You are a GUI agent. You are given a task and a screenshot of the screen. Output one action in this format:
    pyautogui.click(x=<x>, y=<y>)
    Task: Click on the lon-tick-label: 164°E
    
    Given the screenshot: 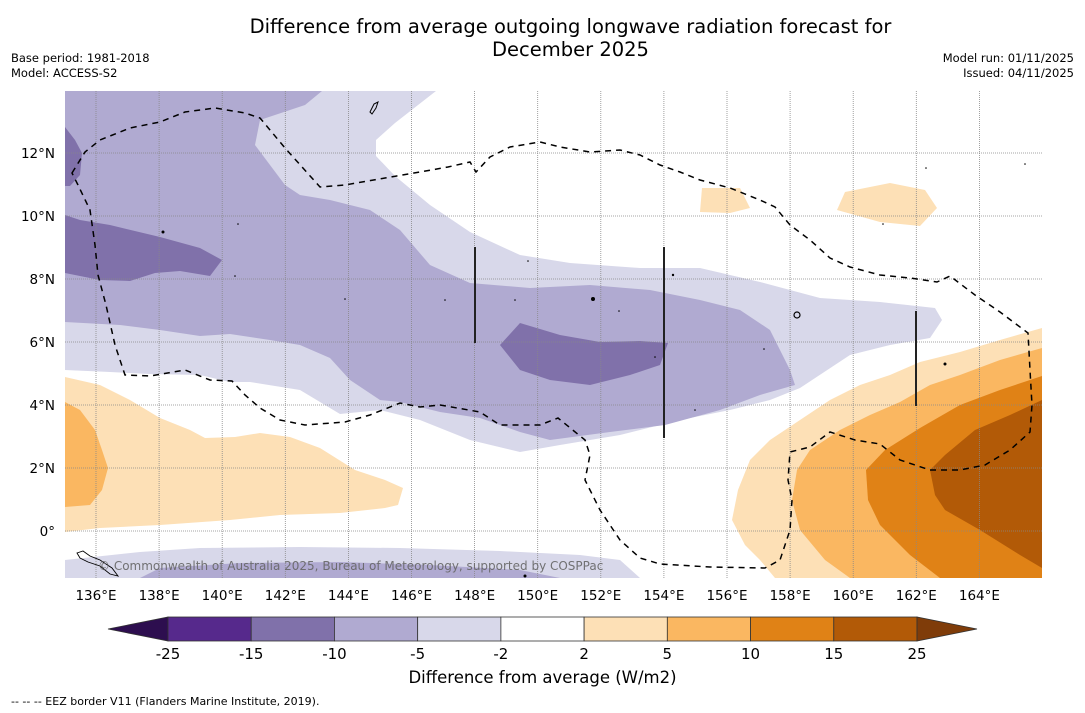 What is the action you would take?
    pyautogui.click(x=979, y=596)
    